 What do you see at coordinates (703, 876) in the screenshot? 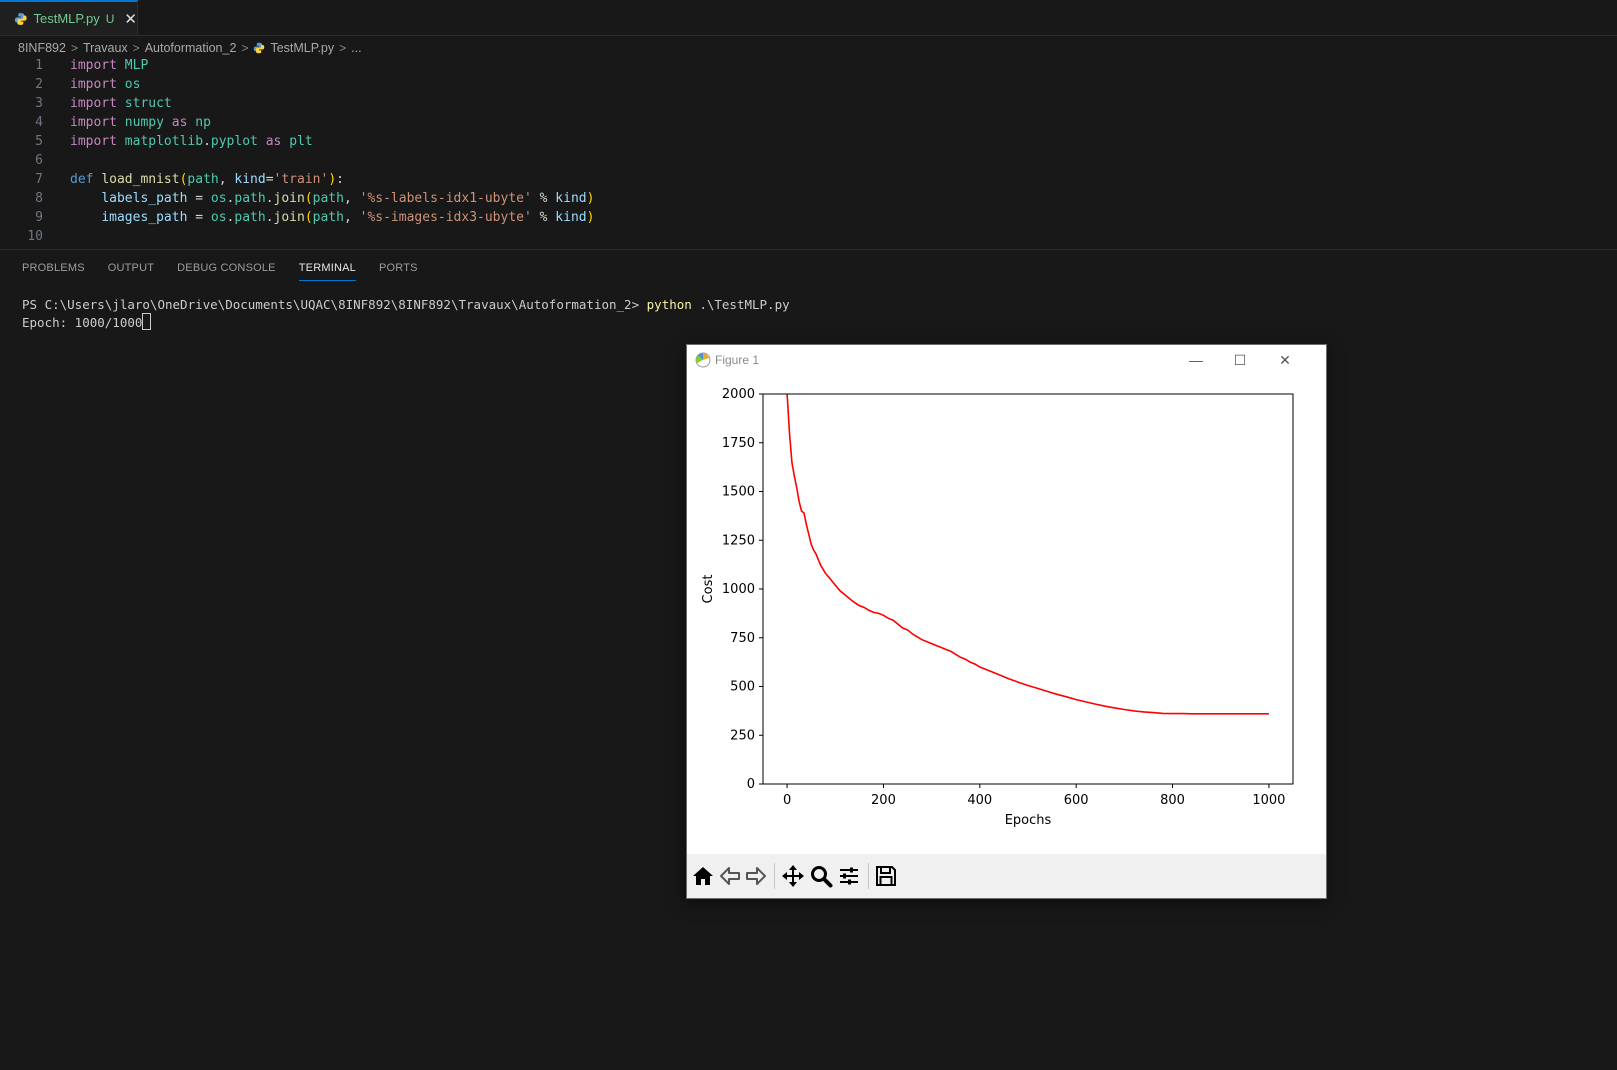
I see `home-icon` at bounding box center [703, 876].